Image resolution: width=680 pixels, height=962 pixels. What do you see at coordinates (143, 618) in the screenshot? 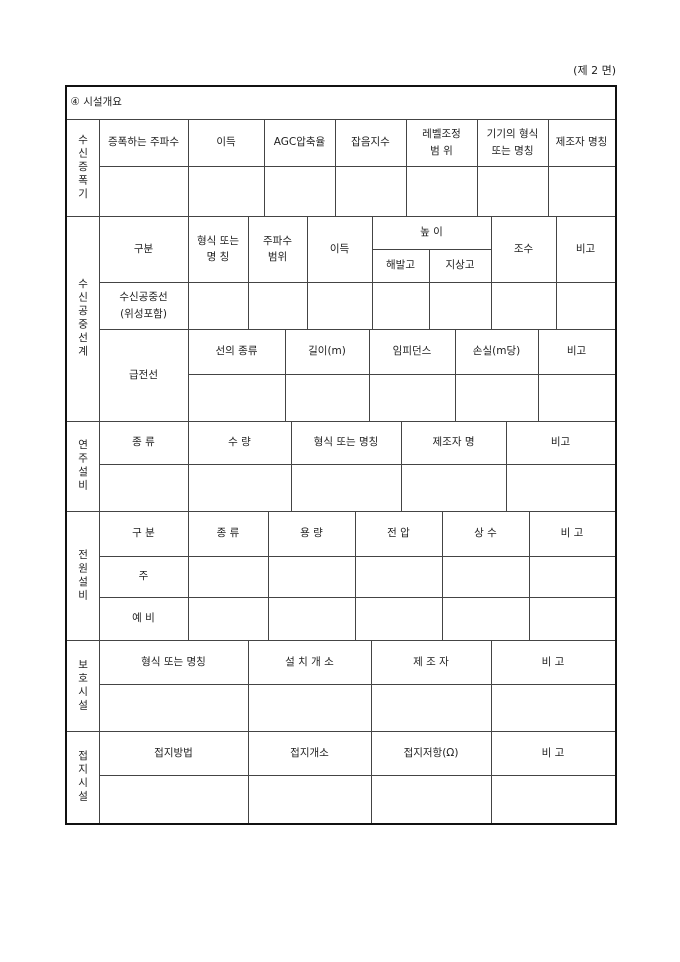
I see `power-row-backup-label: 예 비` at bounding box center [143, 618].